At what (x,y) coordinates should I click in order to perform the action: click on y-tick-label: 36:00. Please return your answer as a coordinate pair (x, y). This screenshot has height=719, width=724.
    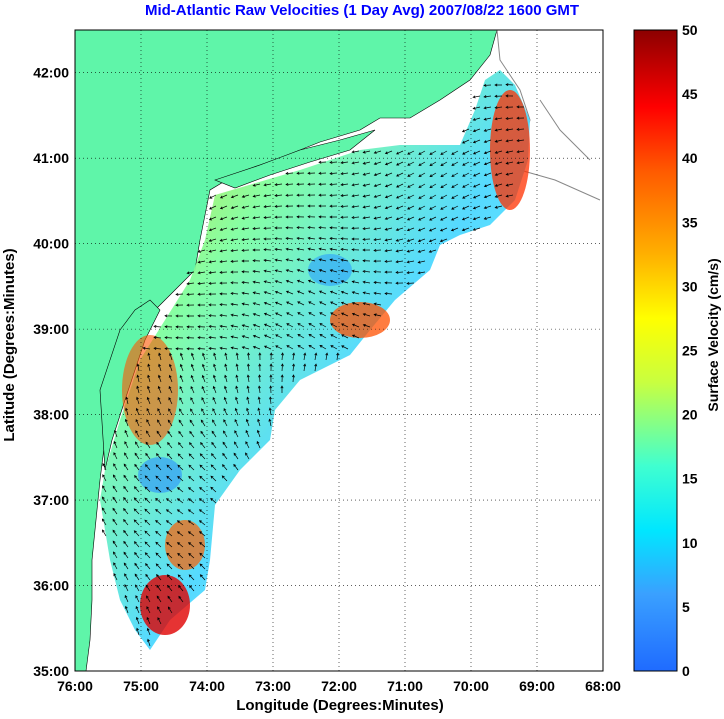
    Looking at the image, I should click on (51, 586).